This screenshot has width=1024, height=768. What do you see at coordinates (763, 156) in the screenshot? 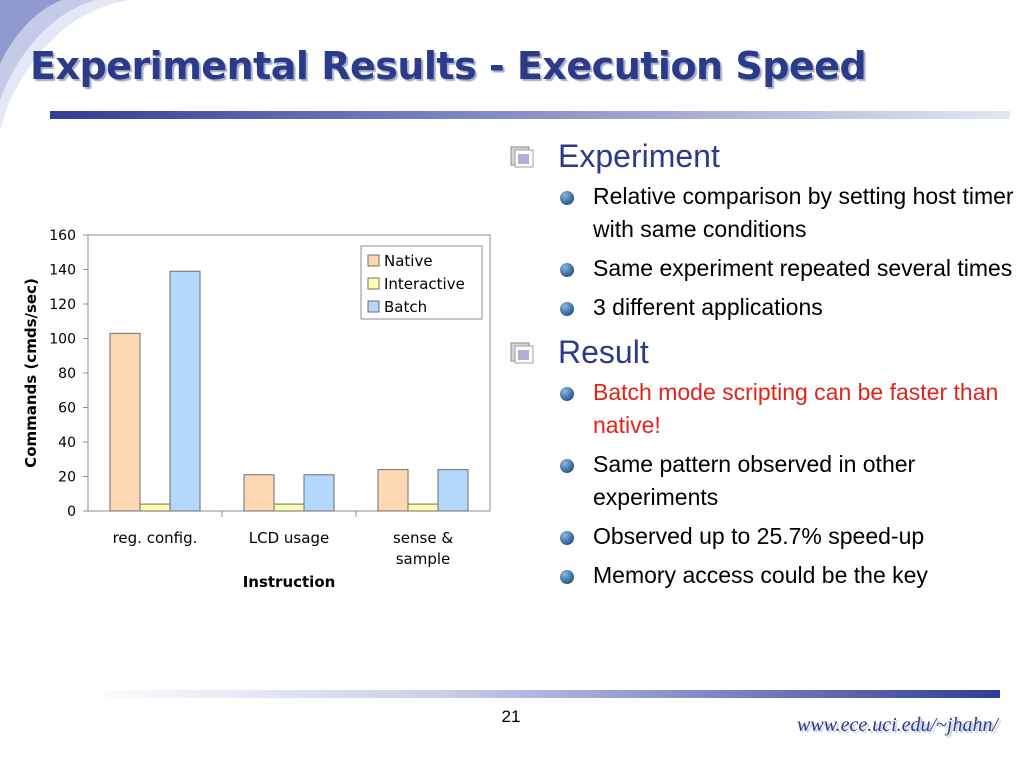
I see `section-heading-experiment: Experiment` at bounding box center [763, 156].